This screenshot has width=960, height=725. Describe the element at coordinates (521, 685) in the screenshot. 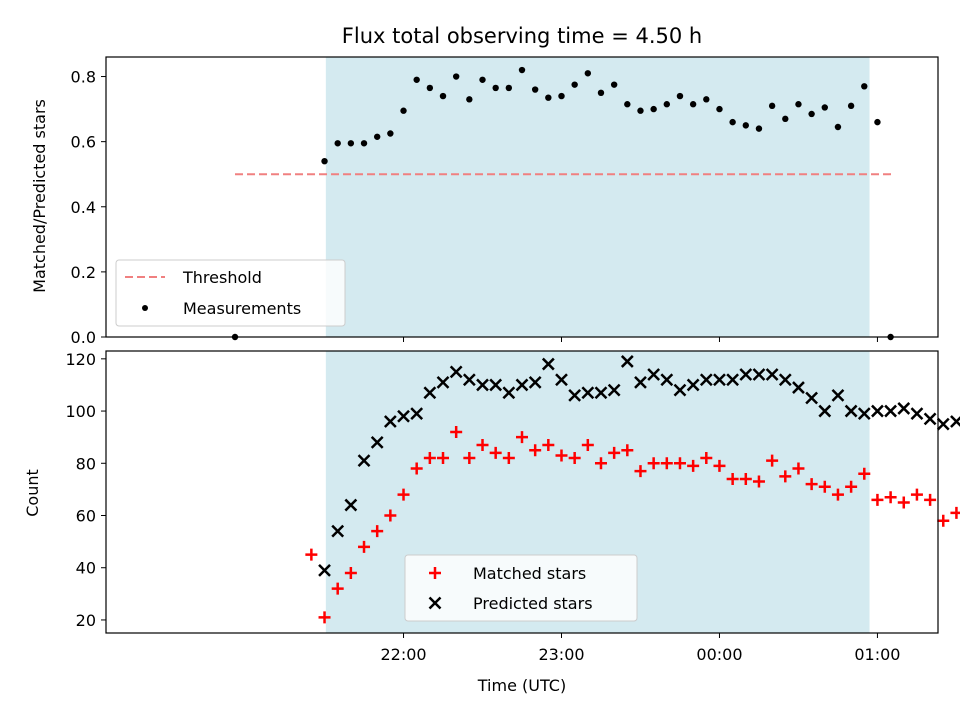

I see `x-axis-label: Time (UTC)` at that location.